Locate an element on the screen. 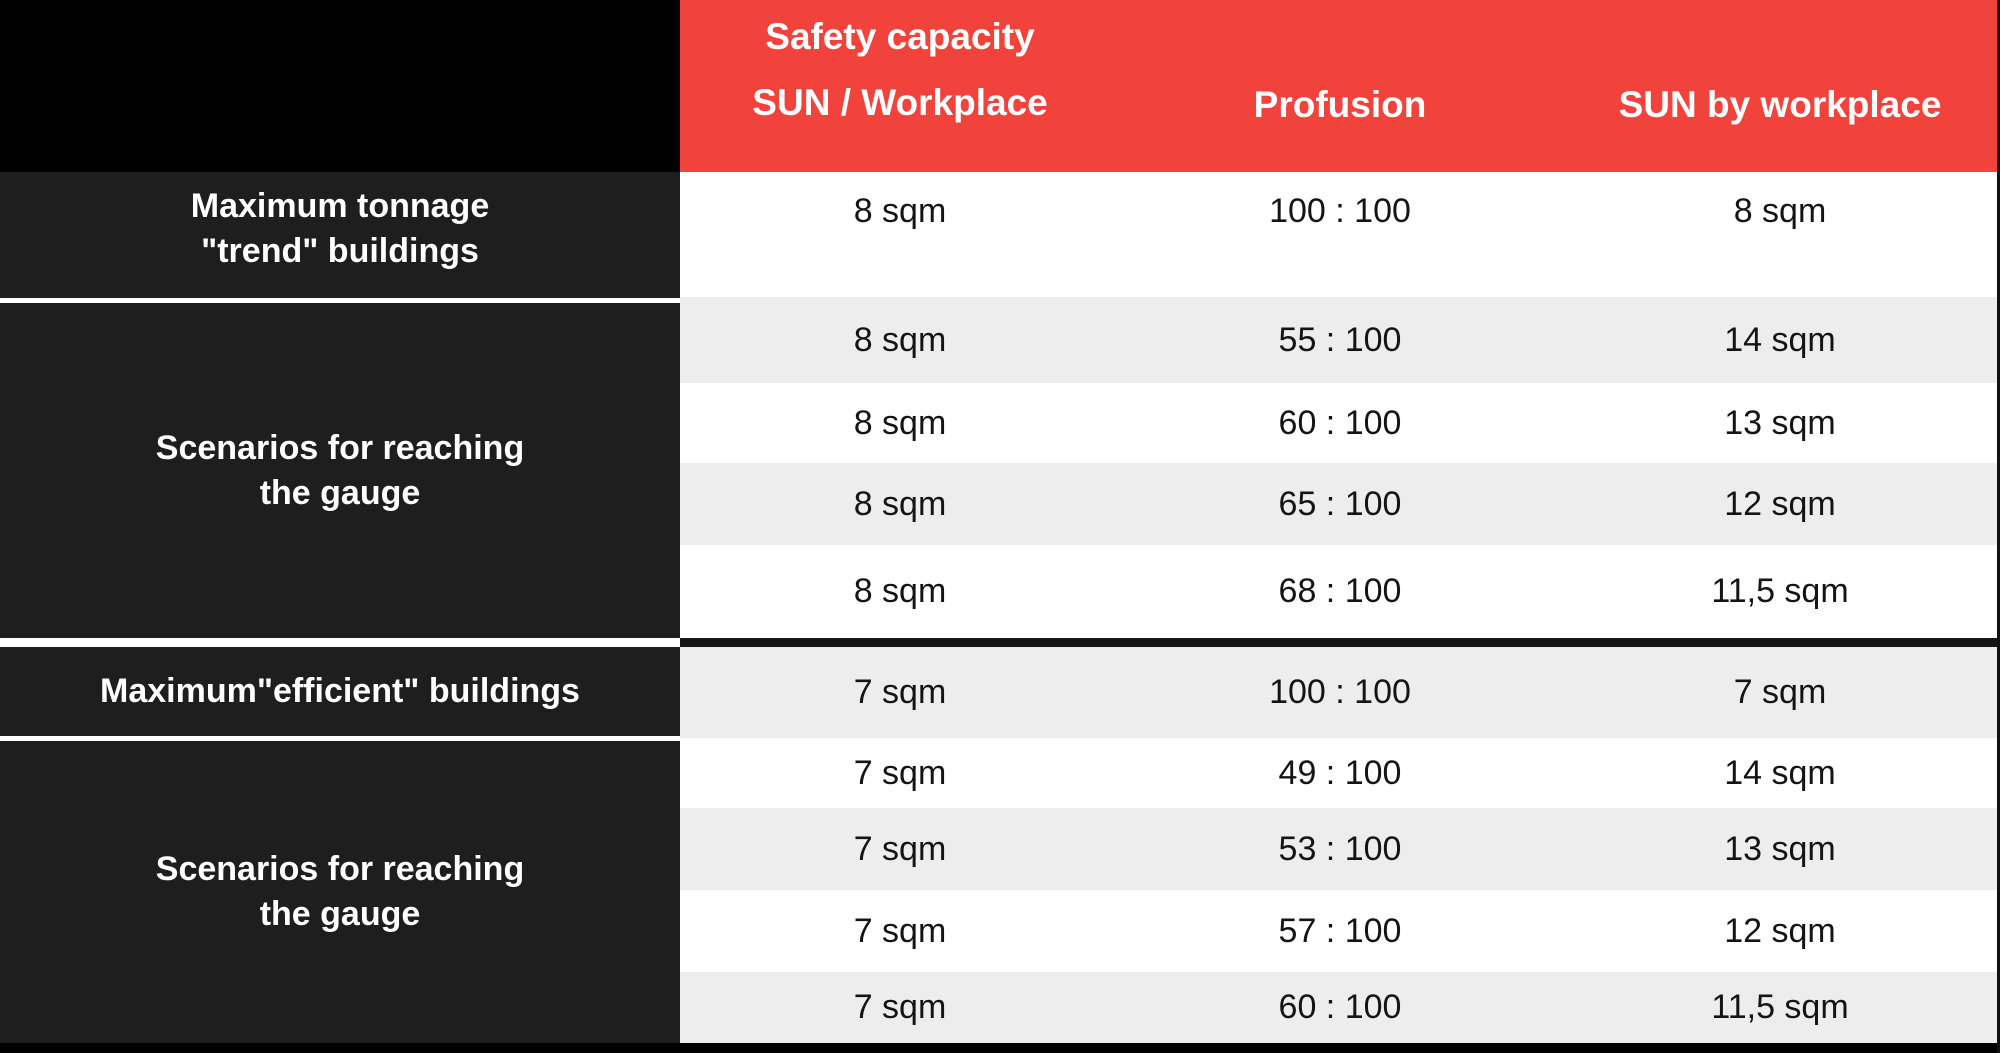  cell-r1-profusion: 100 is located at coordinates (1340, 234).